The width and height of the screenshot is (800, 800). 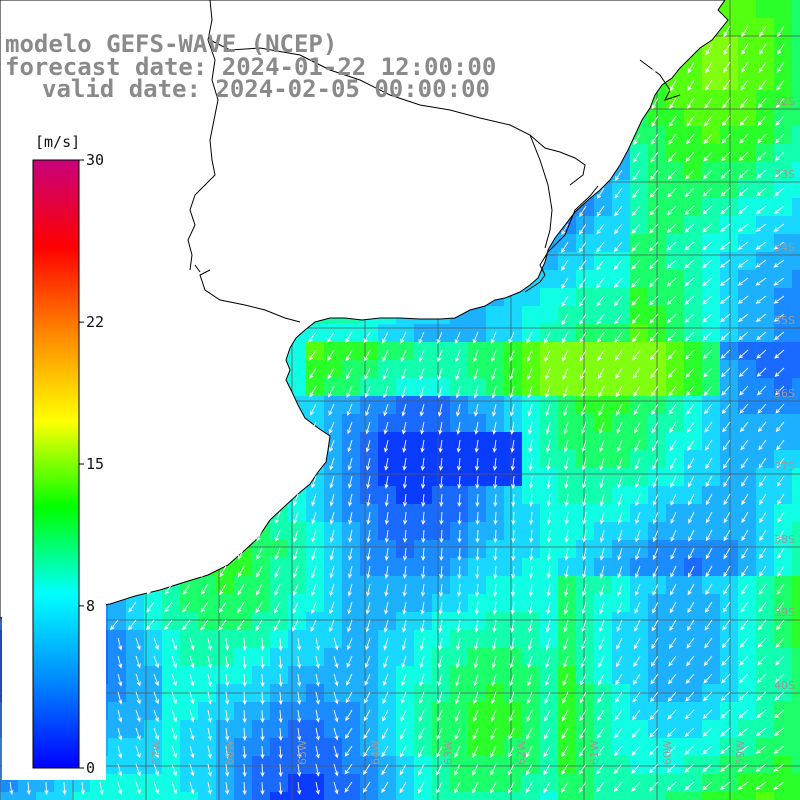 What do you see at coordinates (784, 174) in the screenshot?
I see `latitude-label: 33S` at bounding box center [784, 174].